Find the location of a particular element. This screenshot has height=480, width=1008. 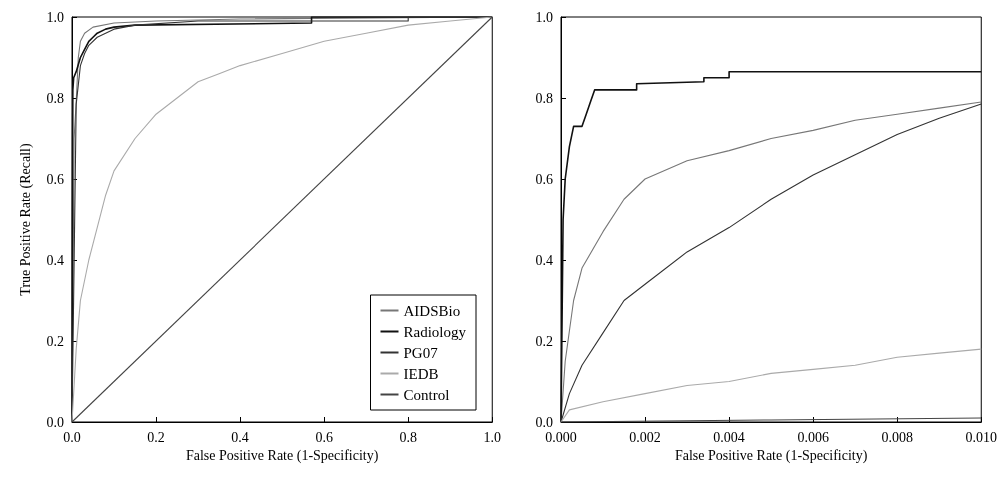

legend-label: Control is located at coordinates (426, 394).